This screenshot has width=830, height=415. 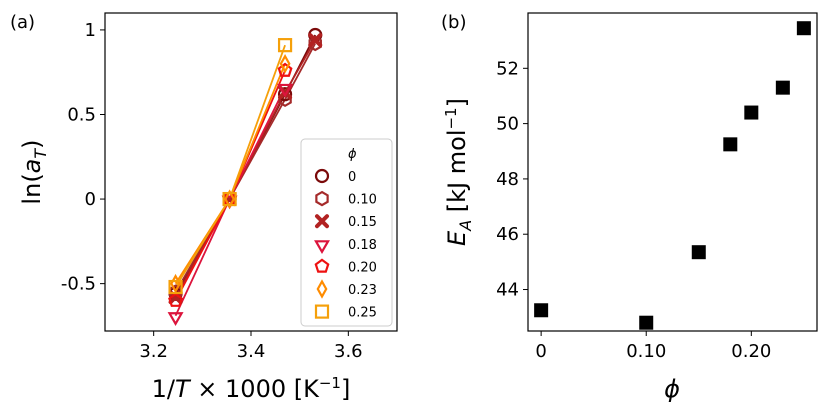 I want to click on panel-b-label: (b), so click(x=453, y=22).